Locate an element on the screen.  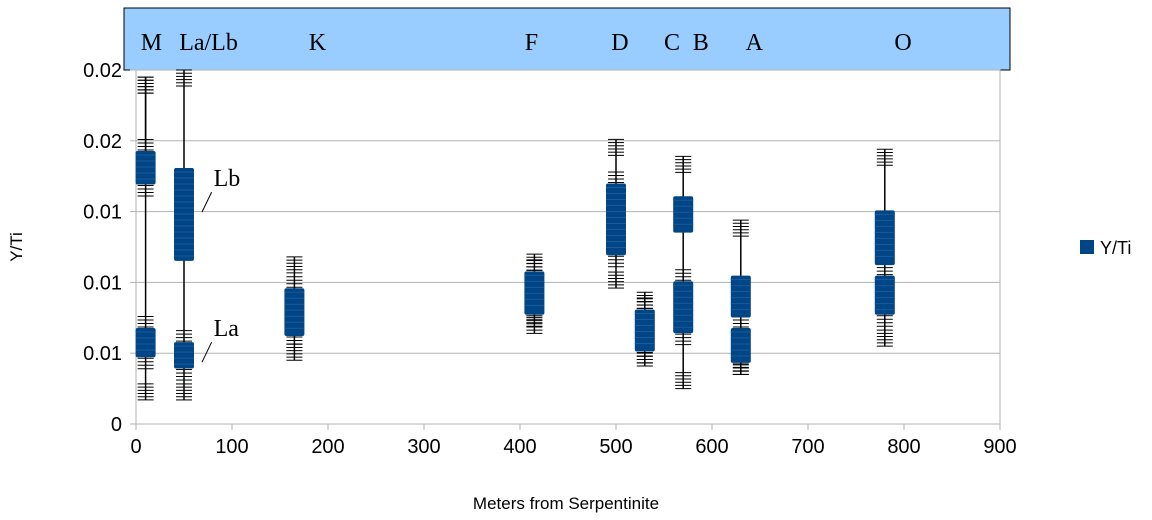
section-label-4: D is located at coordinates (619, 43).